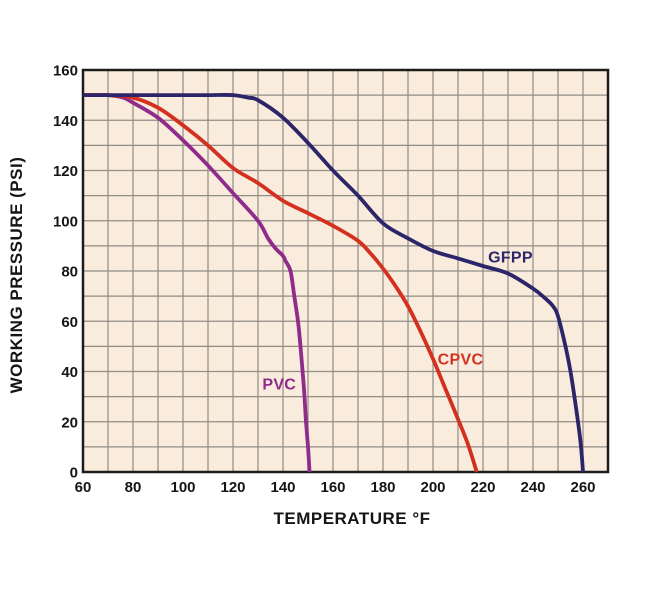 Image resolution: width=650 pixels, height=602 pixels. Describe the element at coordinates (432, 487) in the screenshot. I see `x-tick-label-200: 200` at that location.